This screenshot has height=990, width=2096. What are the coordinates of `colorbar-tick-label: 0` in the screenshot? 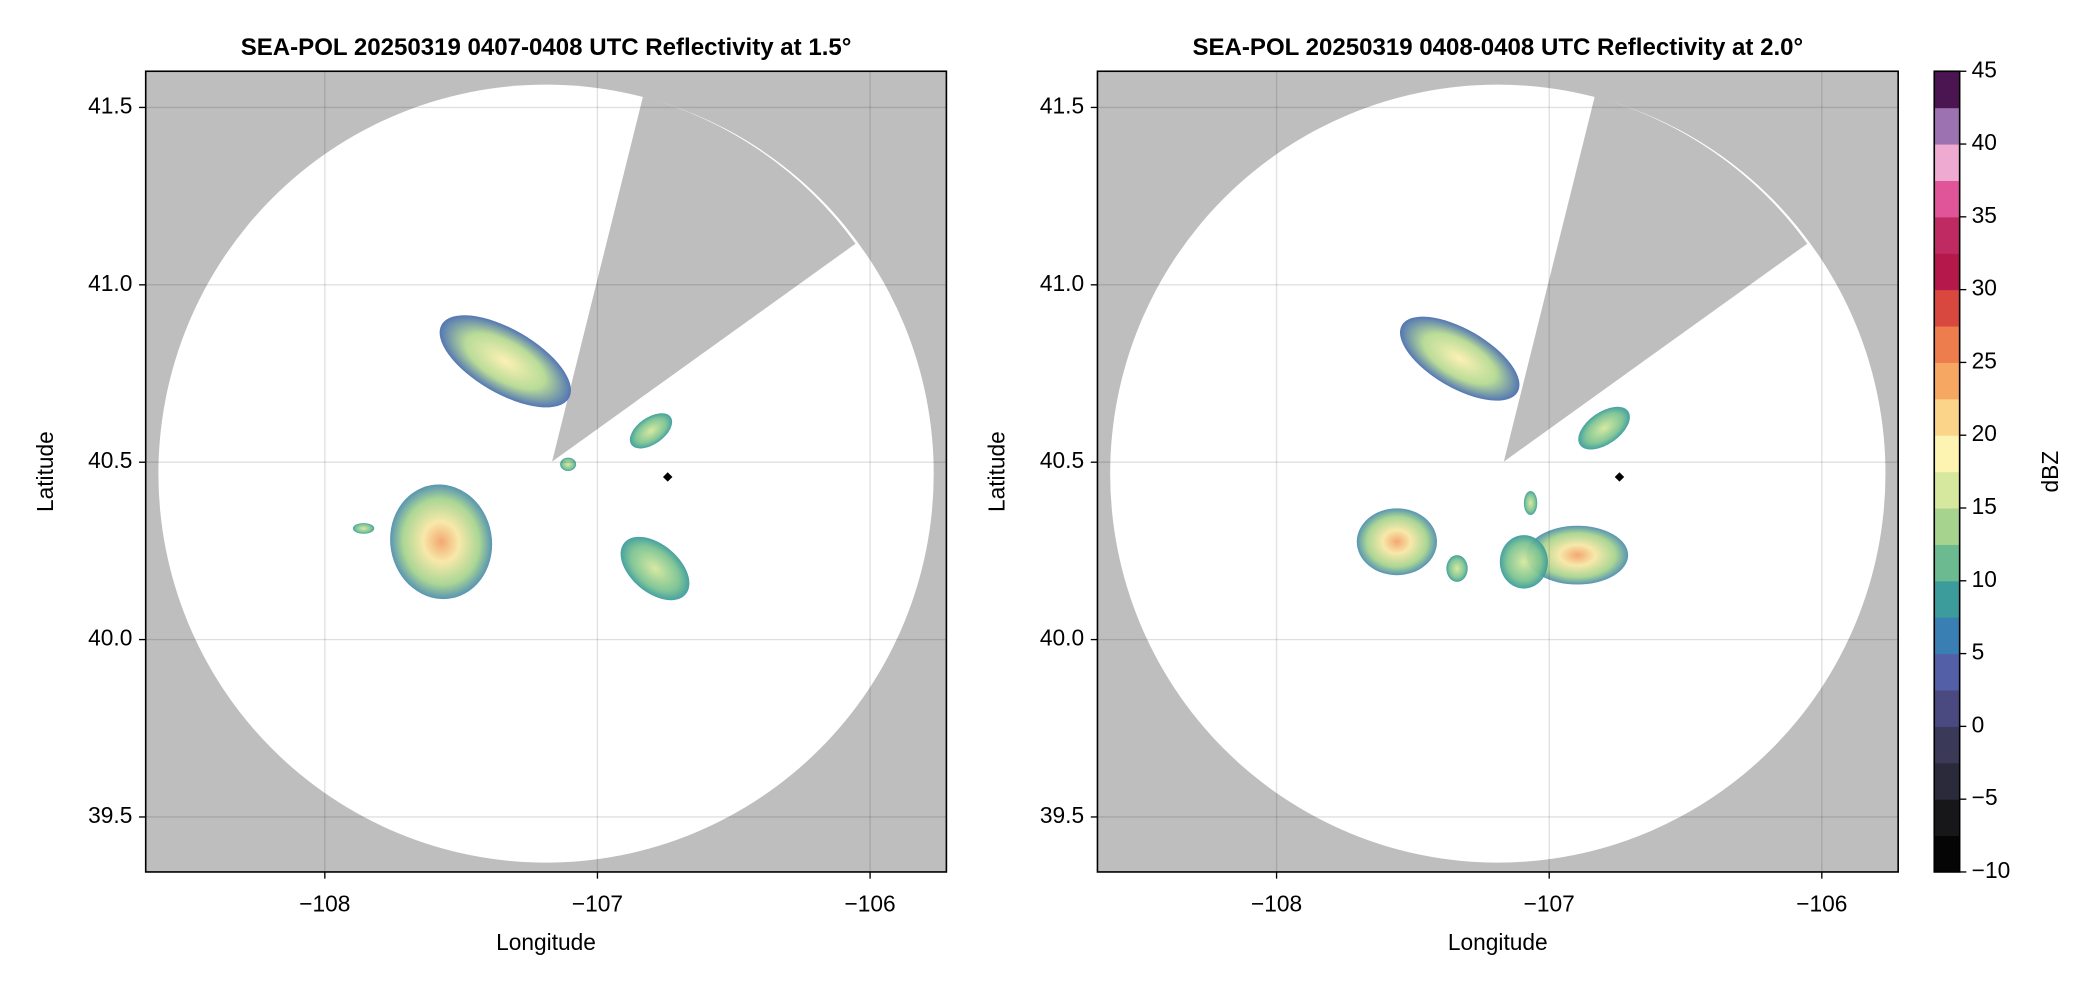 It's located at (1978, 724).